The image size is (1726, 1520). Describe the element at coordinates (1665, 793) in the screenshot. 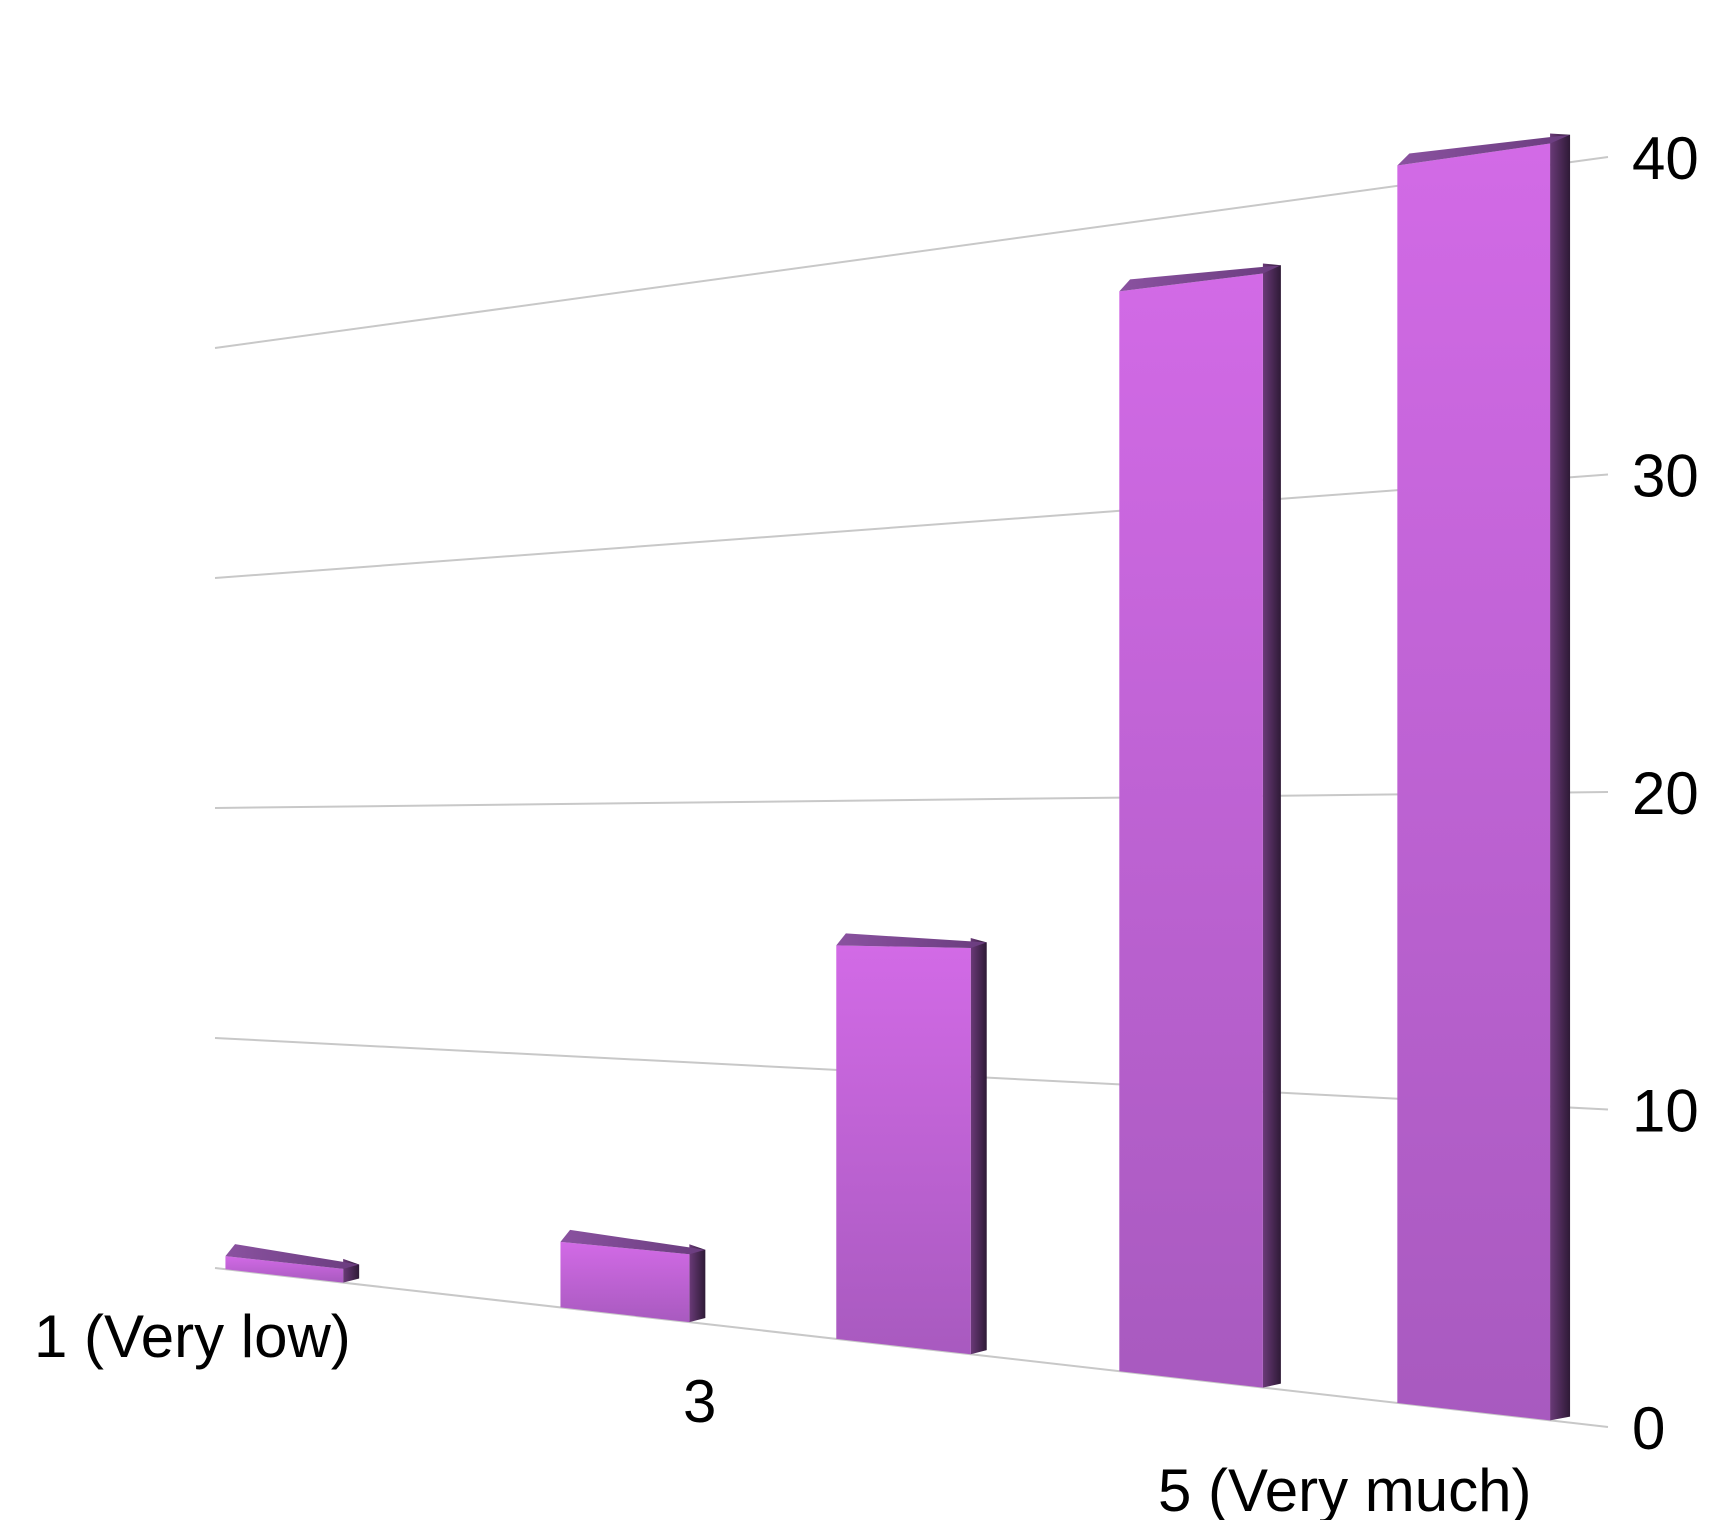

I see `y-tick-label: 20` at that location.